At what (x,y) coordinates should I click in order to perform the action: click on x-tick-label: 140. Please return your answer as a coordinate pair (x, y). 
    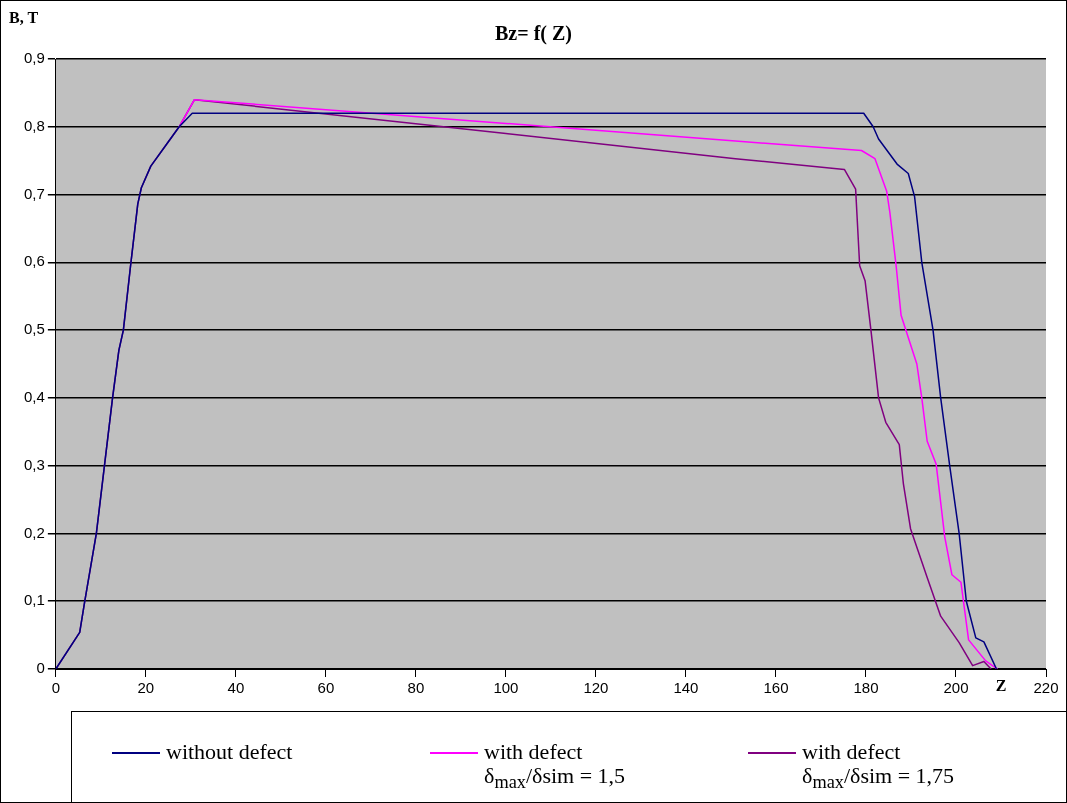
    Looking at the image, I should click on (686, 688).